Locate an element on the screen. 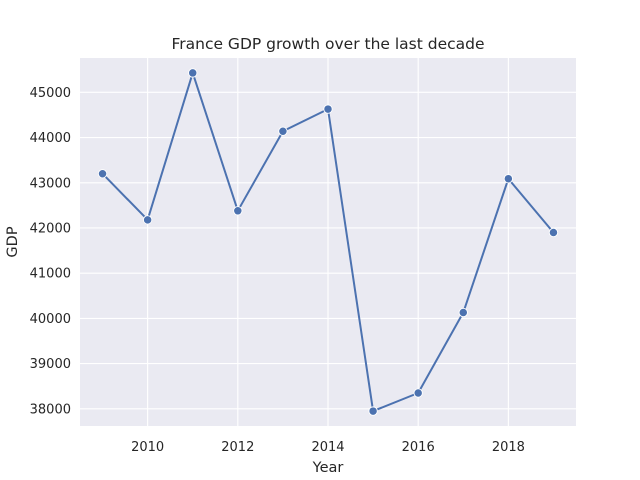 Image resolution: width=640 pixels, height=480 pixels. x-tick-label: 2010 is located at coordinates (147, 447).